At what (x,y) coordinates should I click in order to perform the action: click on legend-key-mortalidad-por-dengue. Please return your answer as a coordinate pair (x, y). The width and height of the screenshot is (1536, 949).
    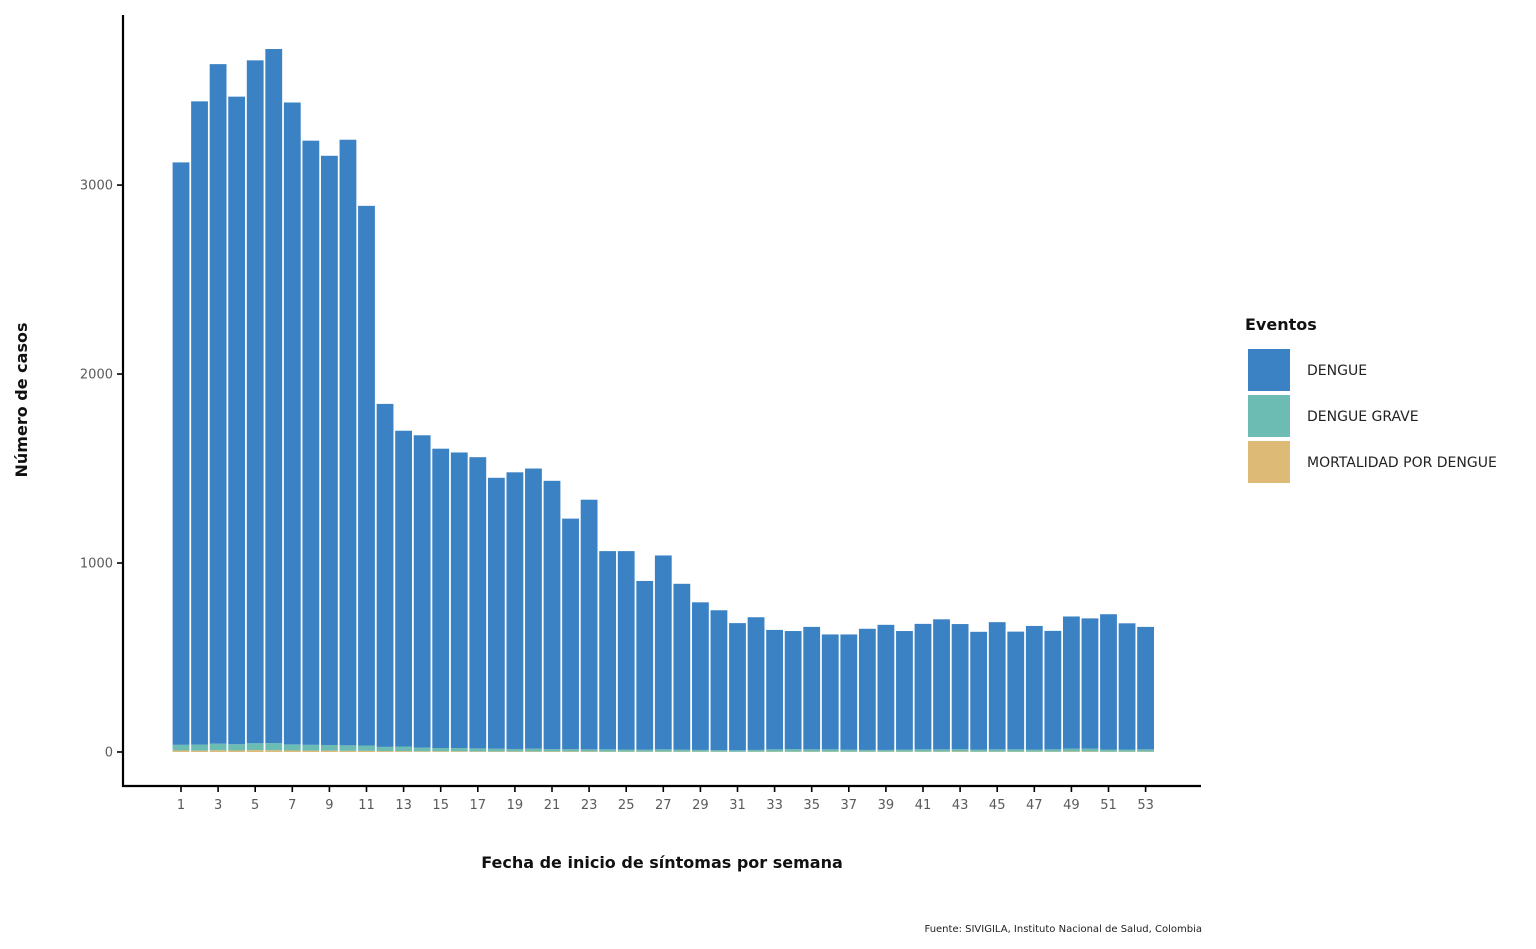
    Looking at the image, I should click on (1269, 462).